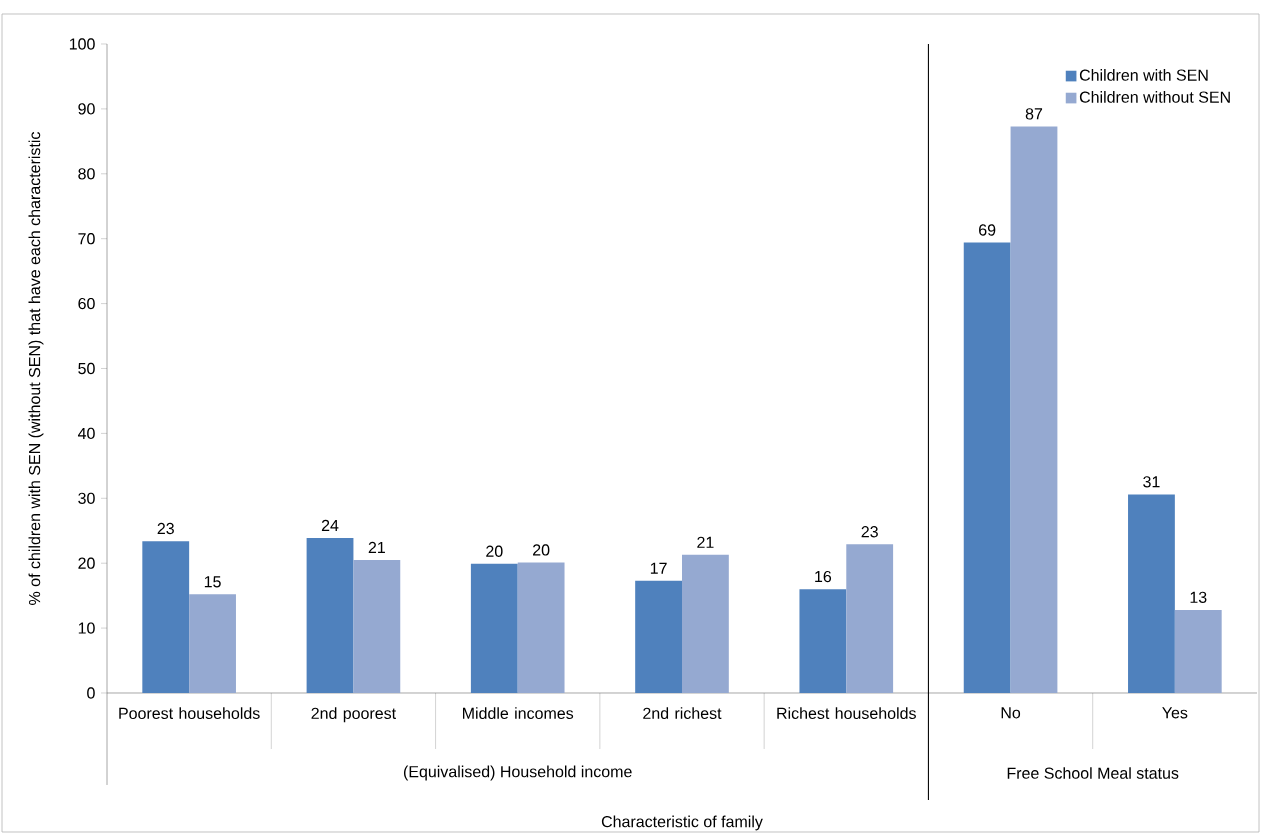  Describe the element at coordinates (86, 498) in the screenshot. I see `y-tick-label: 30` at that location.